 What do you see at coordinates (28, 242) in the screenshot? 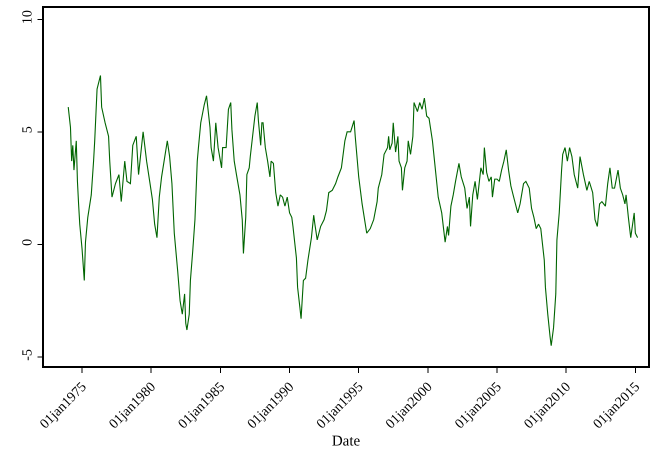
I see `y-tick-label: 0` at bounding box center [28, 242].